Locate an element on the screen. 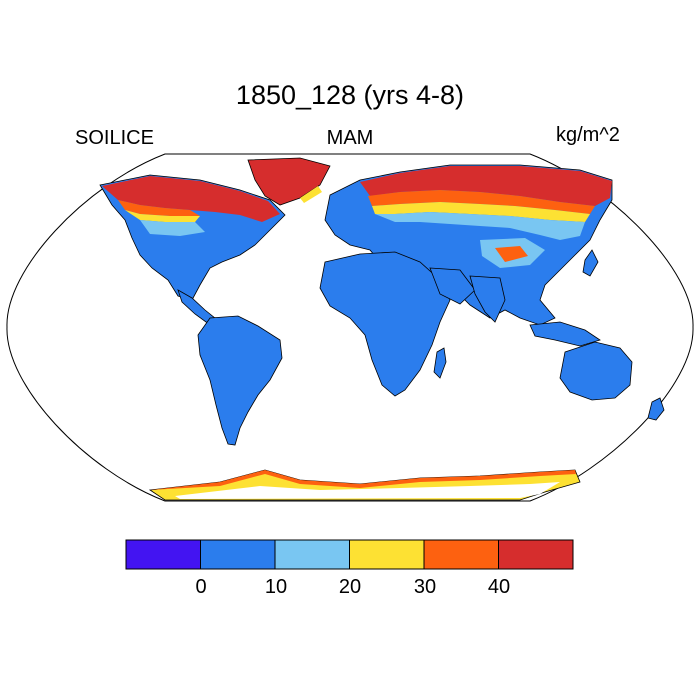  variable-label: SOILICE is located at coordinates (114, 138).